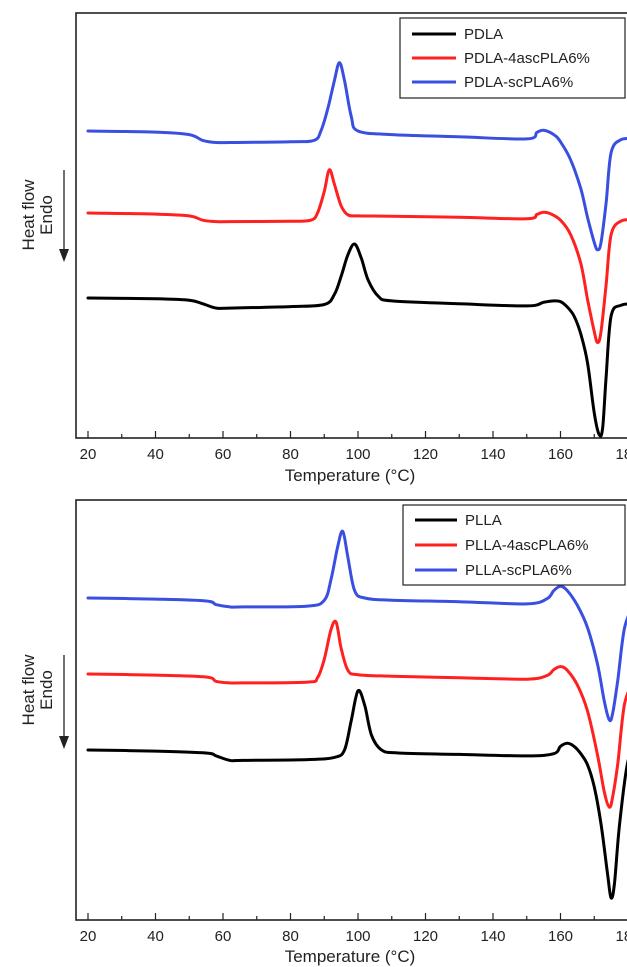 The width and height of the screenshot is (627, 967). Describe the element at coordinates (64, 216) in the screenshot. I see `endo-arrow-top` at that location.